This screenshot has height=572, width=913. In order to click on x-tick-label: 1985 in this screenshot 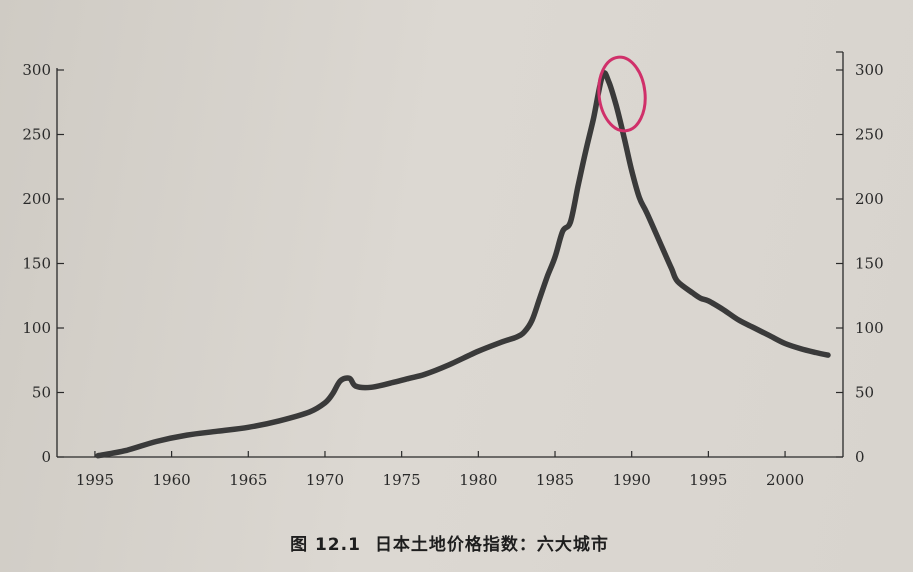, I will do `click(555, 480)`.